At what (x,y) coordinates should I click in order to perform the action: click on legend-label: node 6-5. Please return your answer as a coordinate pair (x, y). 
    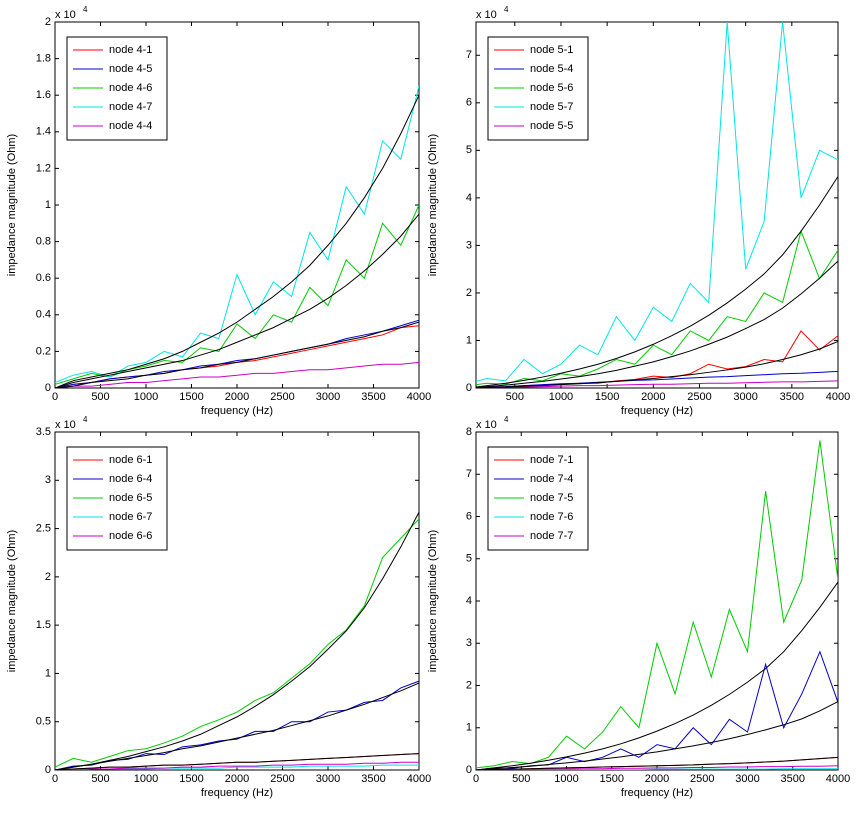
    Looking at the image, I should click on (130, 498).